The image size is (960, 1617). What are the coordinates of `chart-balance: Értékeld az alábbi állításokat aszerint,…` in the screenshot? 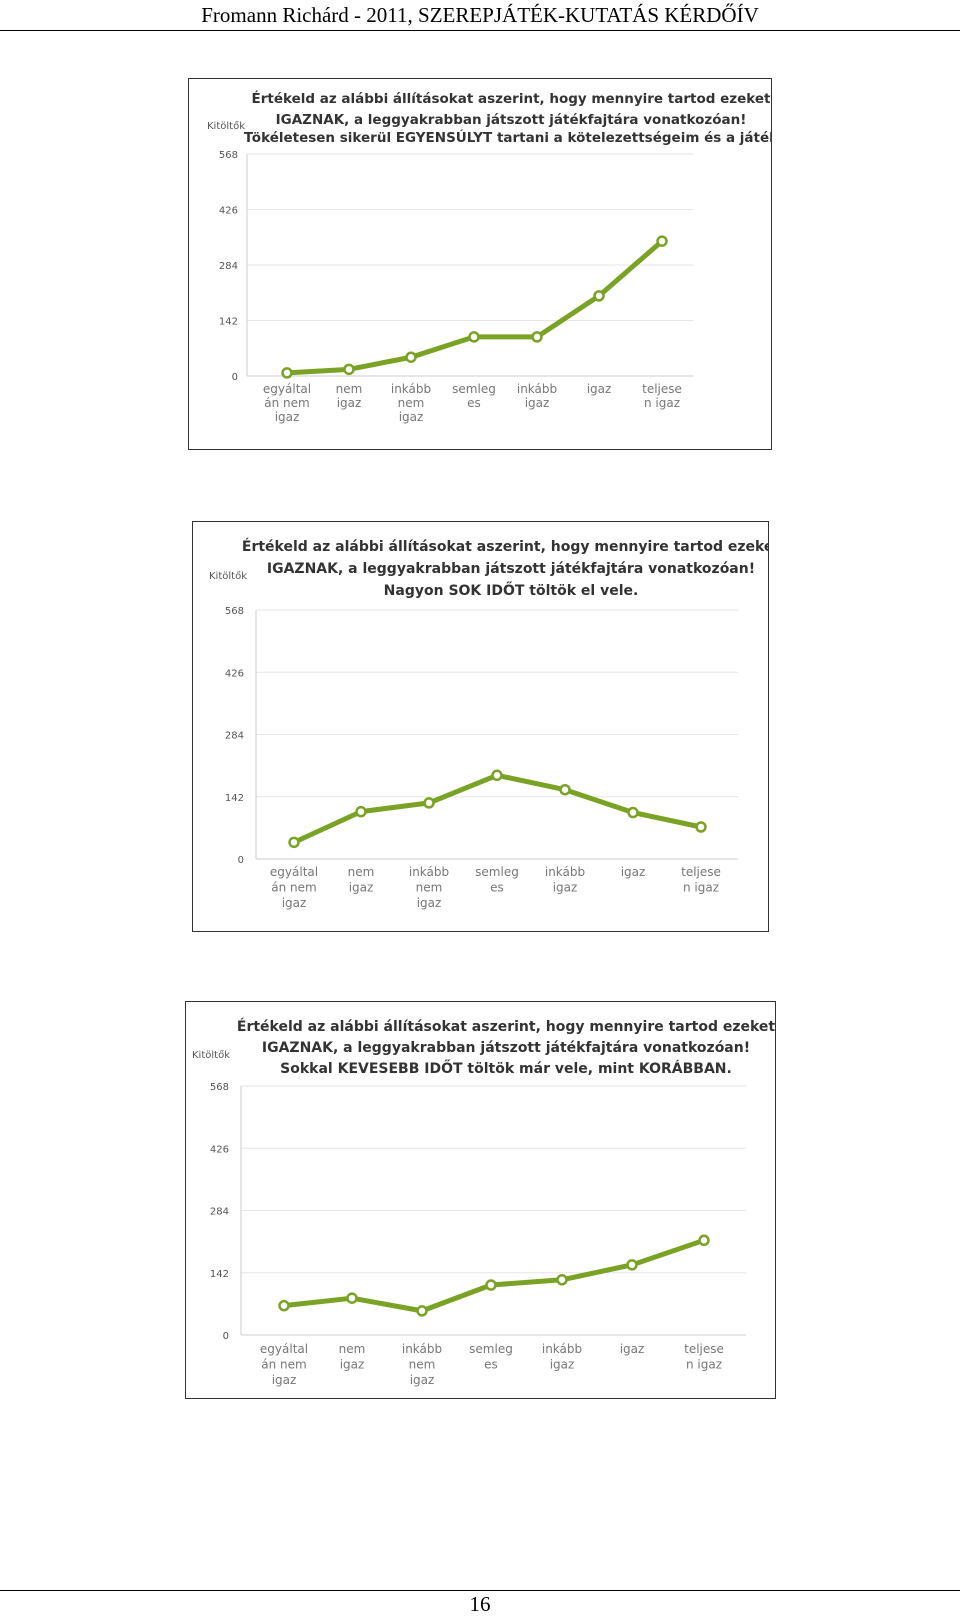 It's located at (480, 264).